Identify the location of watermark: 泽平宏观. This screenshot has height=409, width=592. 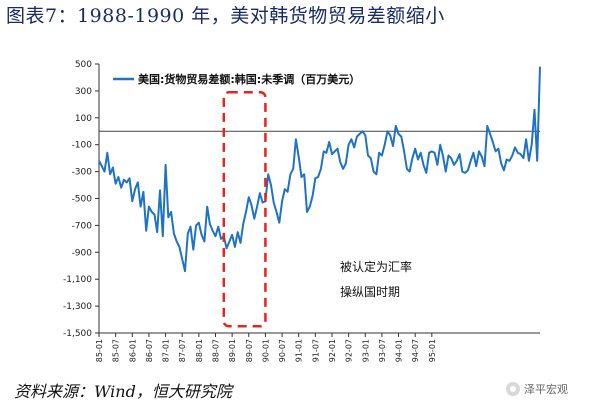
(537, 389).